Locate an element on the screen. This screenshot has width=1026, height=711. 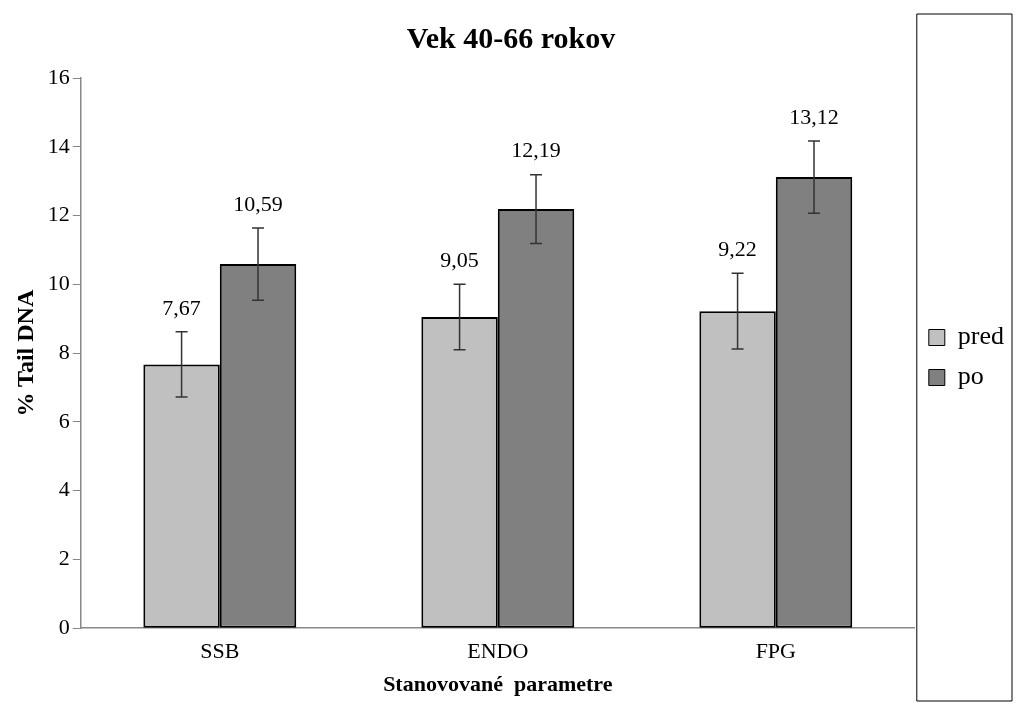
data-label: 13,12 is located at coordinates (814, 116).